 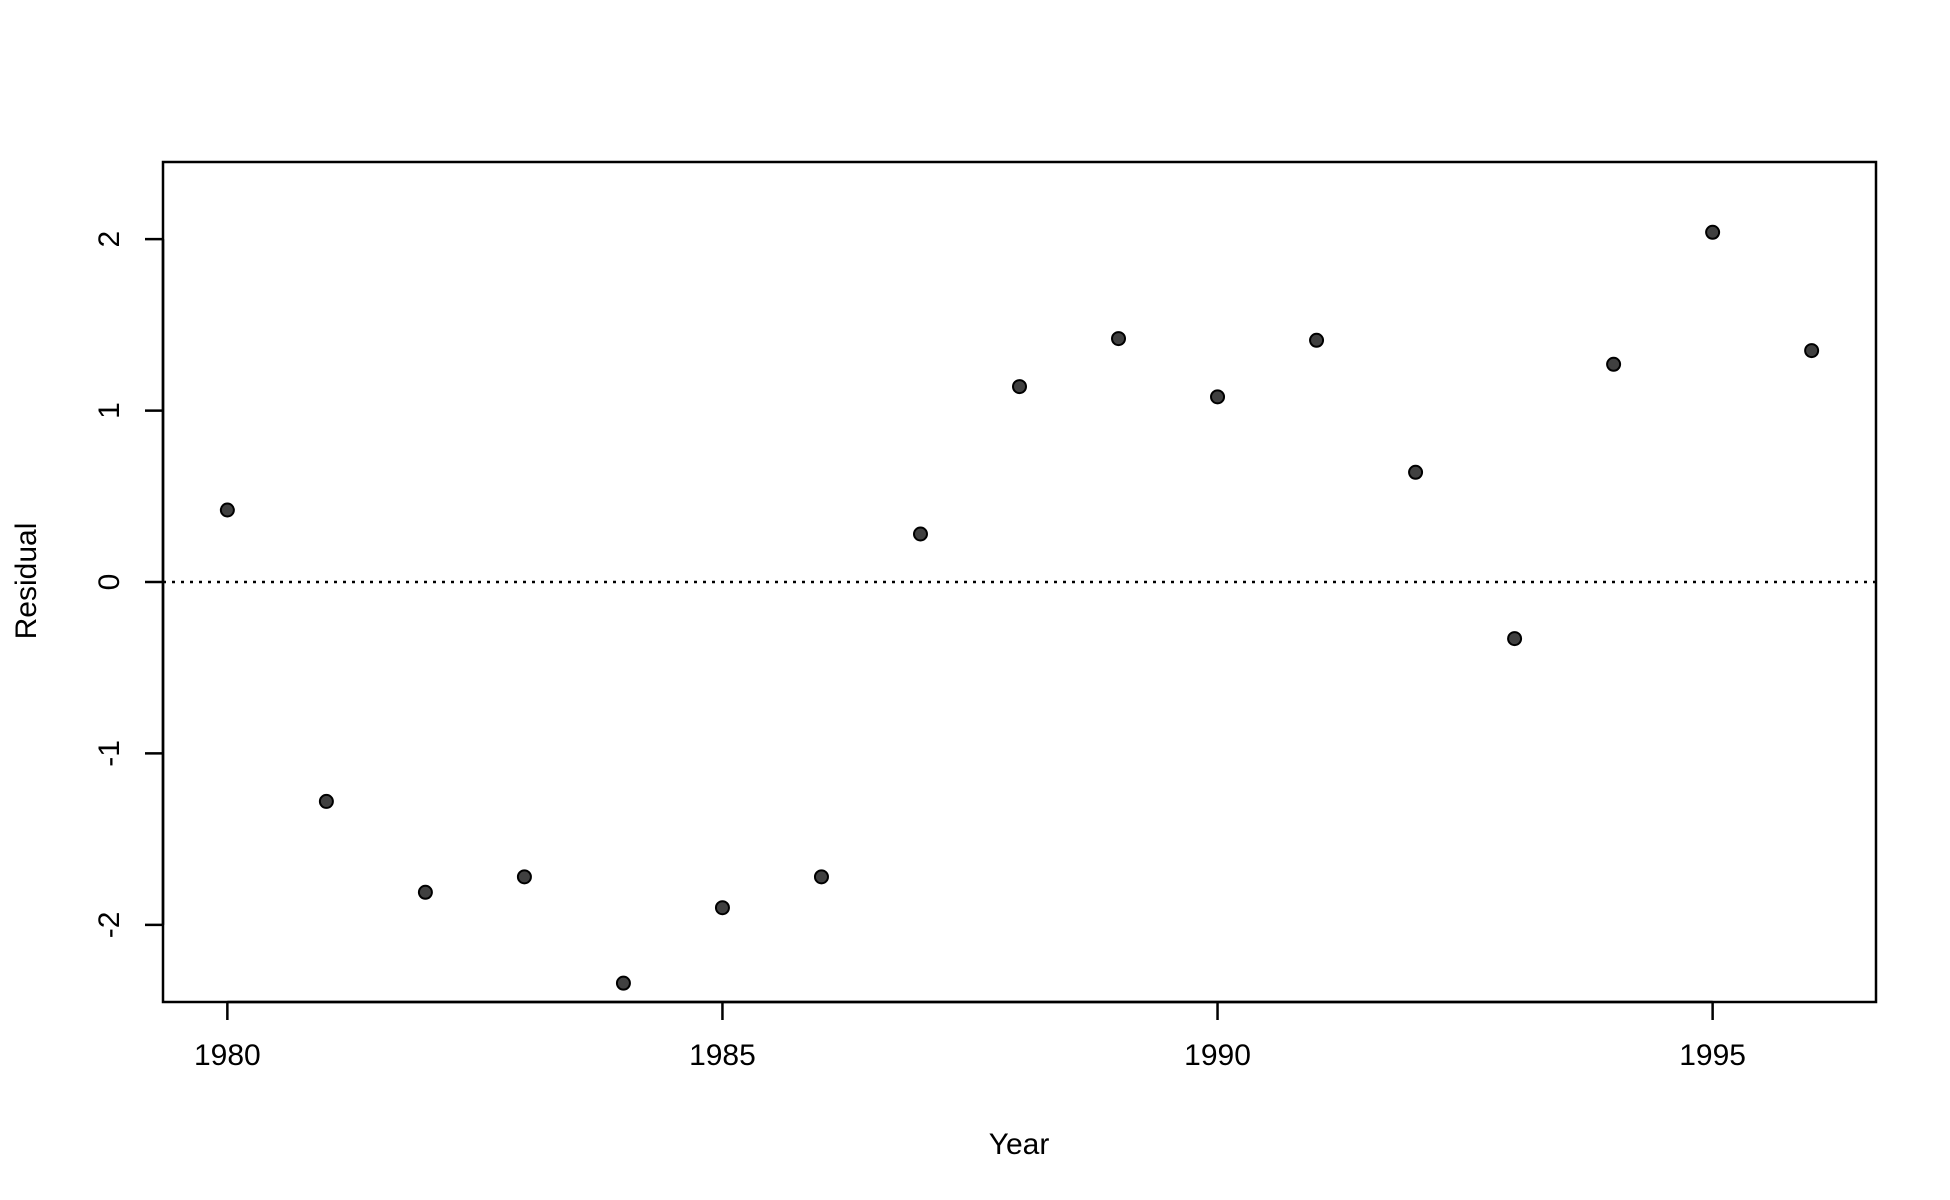 What do you see at coordinates (227, 1055) in the screenshot?
I see `x-tick-label-1980: 1980` at bounding box center [227, 1055].